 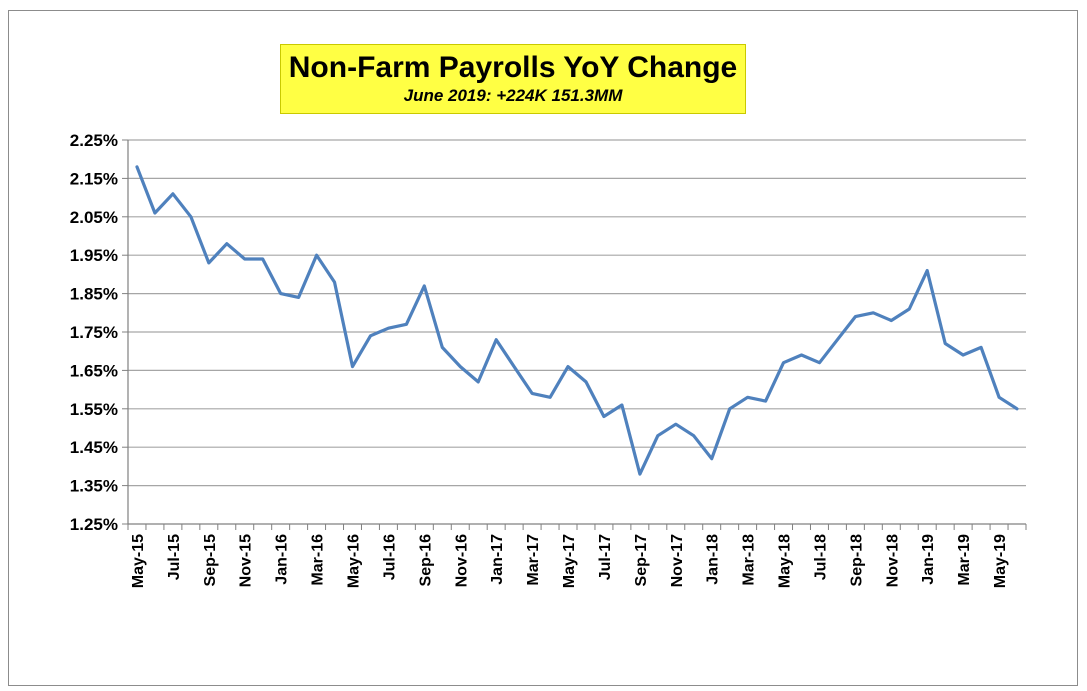 I want to click on y-tick-label: 2.25%, so click(x=94, y=140).